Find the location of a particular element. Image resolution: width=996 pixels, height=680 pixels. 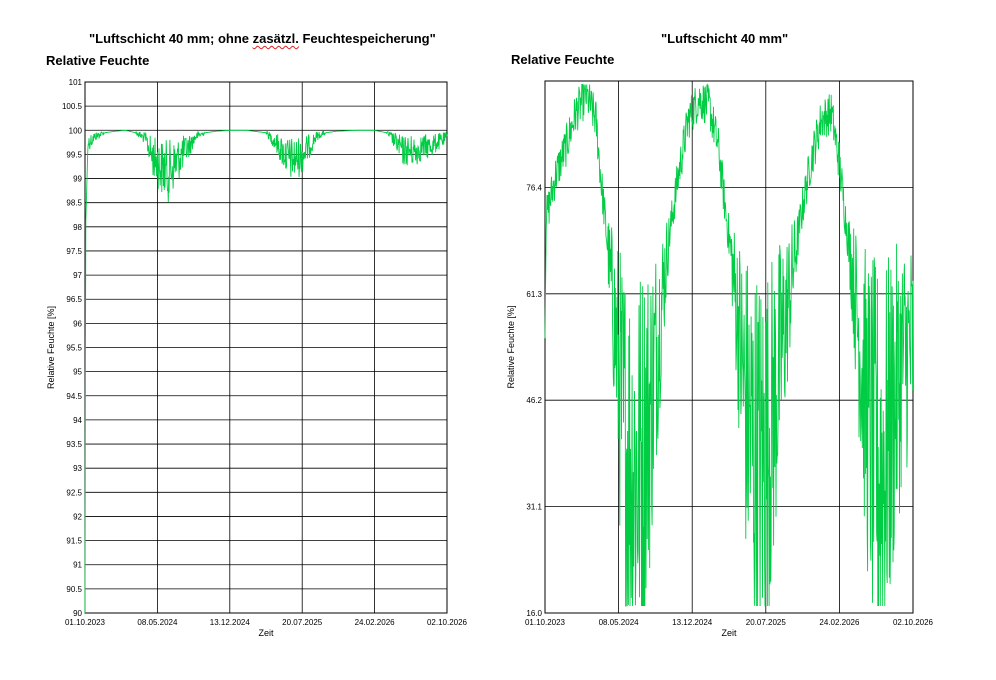

y-tick-label: 94.5 is located at coordinates (74, 396).